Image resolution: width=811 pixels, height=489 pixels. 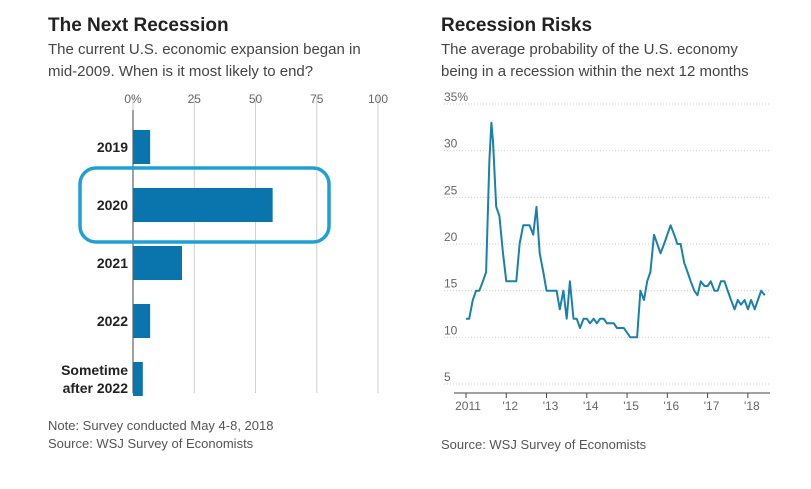 I want to click on bar-x-tick-label: 50, so click(x=256, y=99).